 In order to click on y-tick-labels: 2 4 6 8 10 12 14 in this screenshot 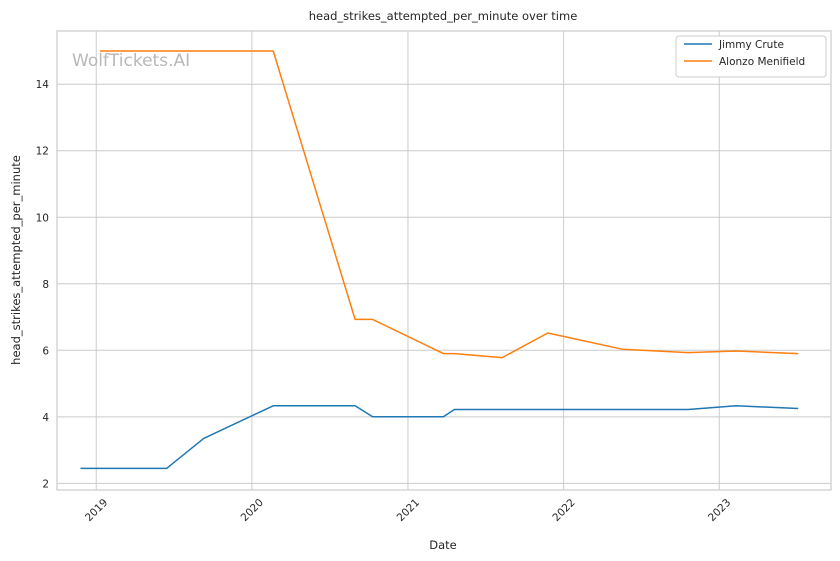, I will do `click(43, 284)`.